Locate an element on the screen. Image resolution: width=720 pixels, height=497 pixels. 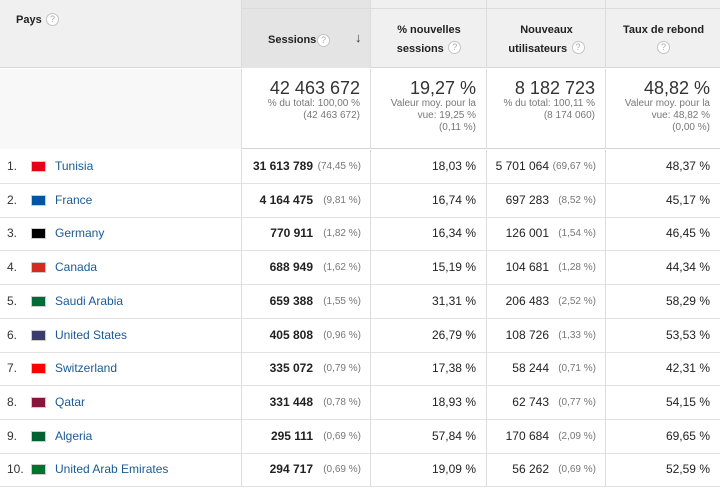
country-cell: 7. Switzerland is located at coordinates (120, 369).